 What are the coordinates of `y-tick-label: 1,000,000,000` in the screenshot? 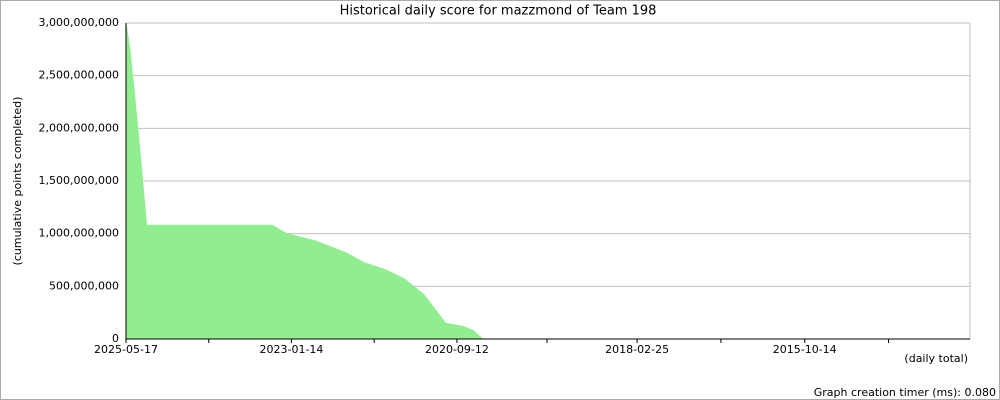 It's located at (79, 233).